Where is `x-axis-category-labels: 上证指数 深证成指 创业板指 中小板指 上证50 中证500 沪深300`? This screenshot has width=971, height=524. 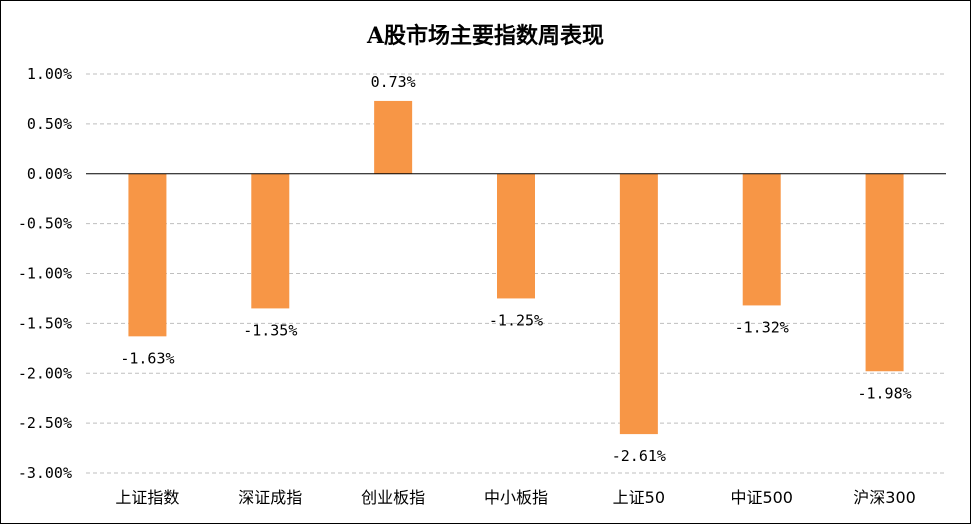 x-axis-category-labels: 上证指数 深证成指 创业板指 中小板指 上证50 中证500 沪深300 is located at coordinates (515, 497).